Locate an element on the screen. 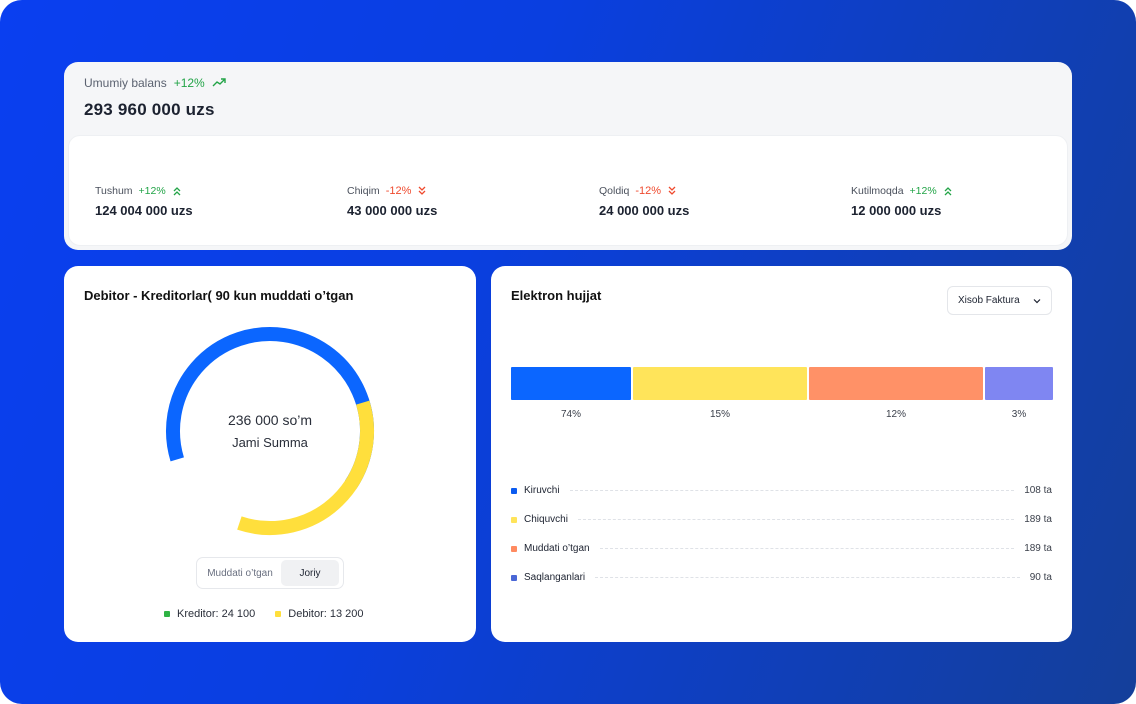 This screenshot has width=1136, height=704. stat-qoldiq: Qoldiq -12% 24 000 000 uzs is located at coordinates (644, 201).